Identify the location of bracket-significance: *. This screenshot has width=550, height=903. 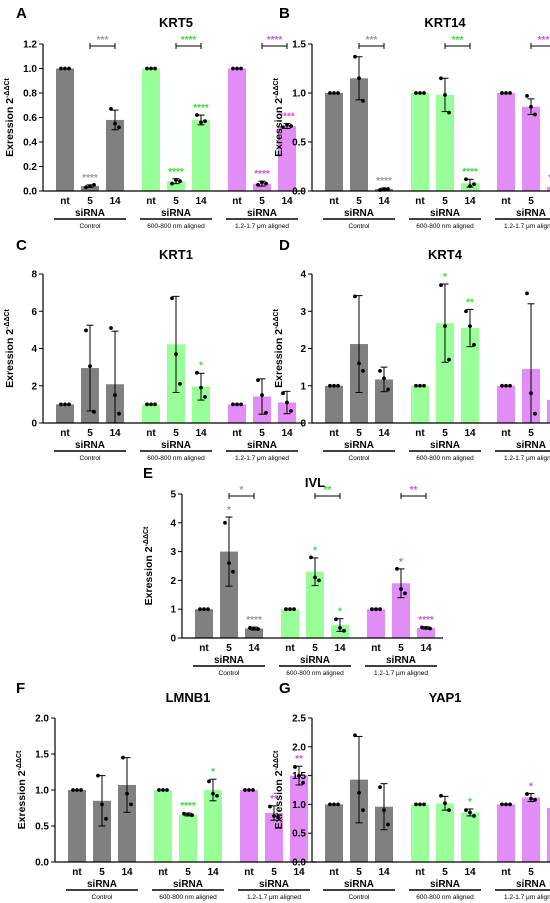
(242, 490).